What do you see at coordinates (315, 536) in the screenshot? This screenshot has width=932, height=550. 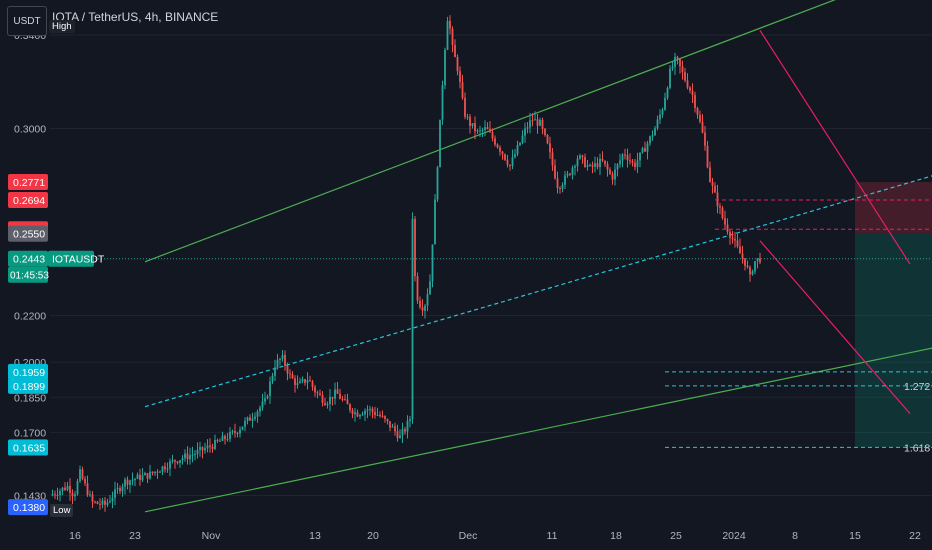 I see `x-tick-label: 13` at bounding box center [315, 536].